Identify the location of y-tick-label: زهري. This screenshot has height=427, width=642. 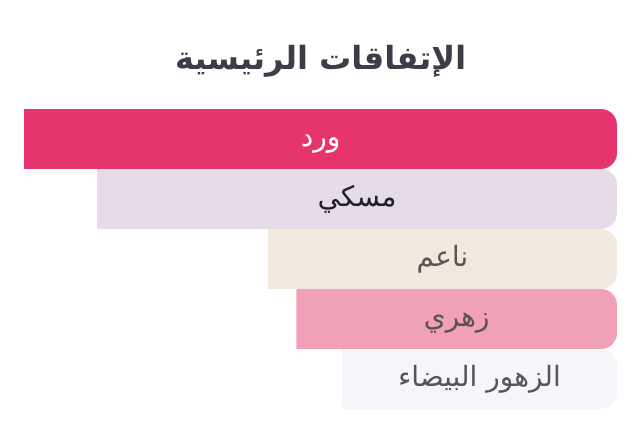
(457, 316).